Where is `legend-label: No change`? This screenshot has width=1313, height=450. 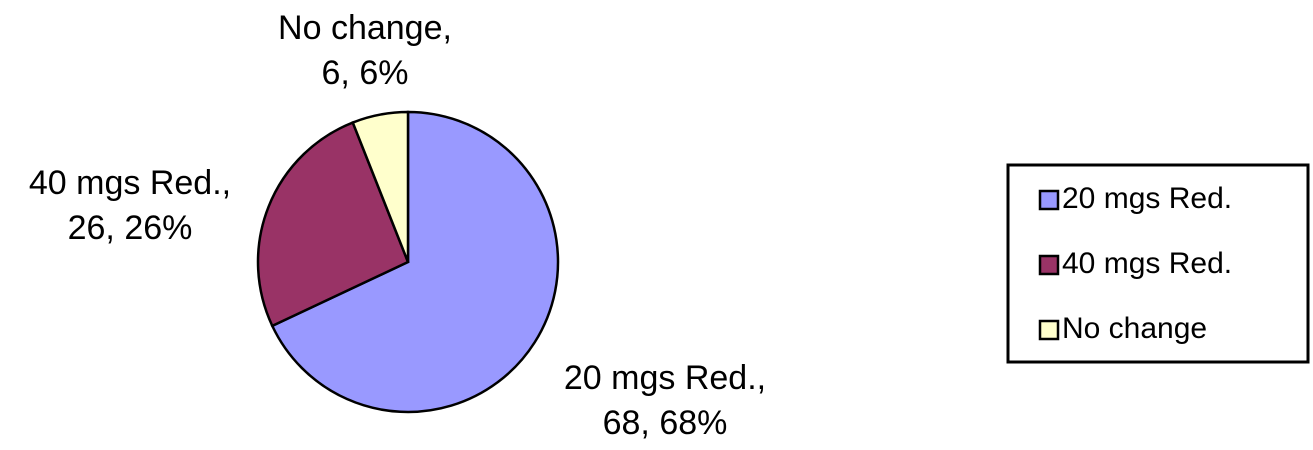 legend-label: No change is located at coordinates (1134, 328).